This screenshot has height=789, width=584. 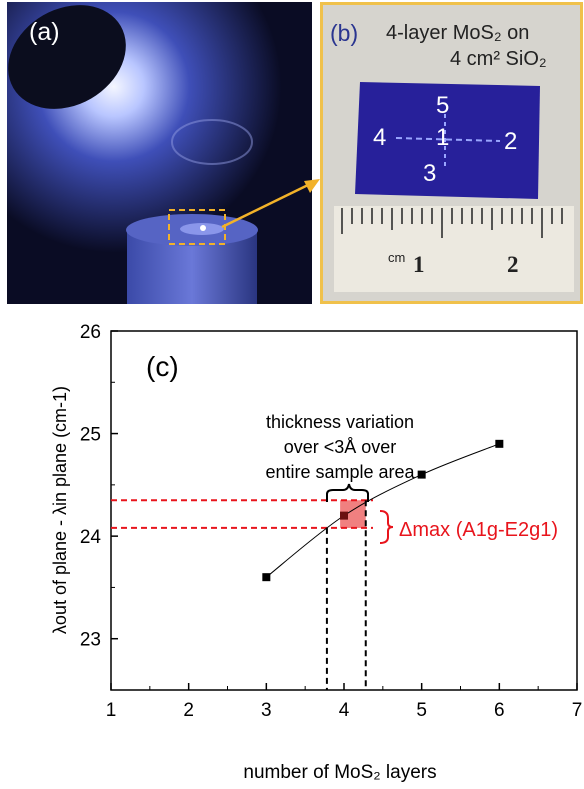 I want to click on x-tick-label: 1, so click(x=111, y=710).